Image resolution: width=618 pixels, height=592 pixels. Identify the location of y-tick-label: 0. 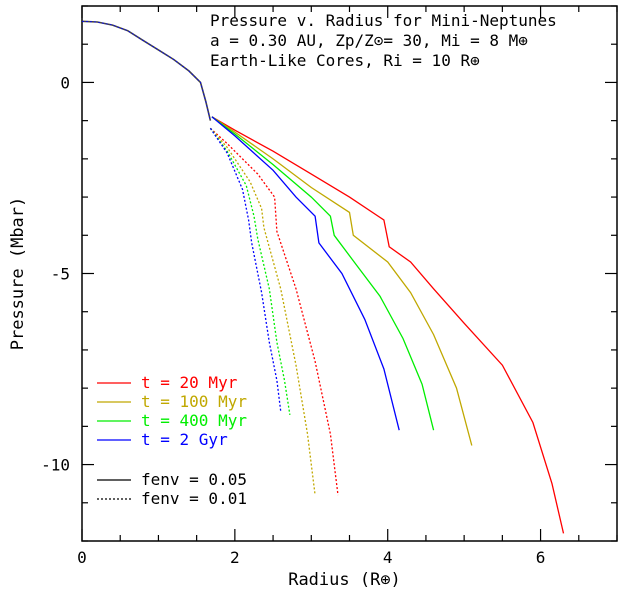
(65, 82).